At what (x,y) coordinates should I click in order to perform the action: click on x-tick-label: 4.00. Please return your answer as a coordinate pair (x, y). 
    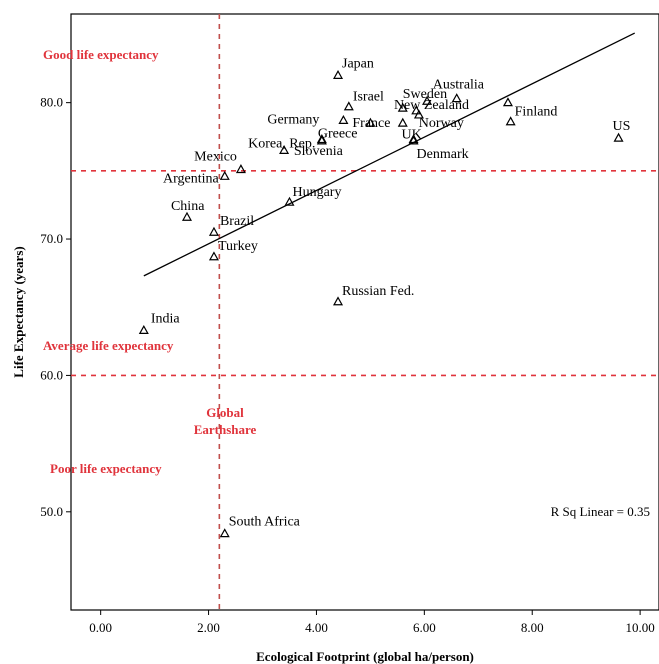
    Looking at the image, I should click on (316, 627).